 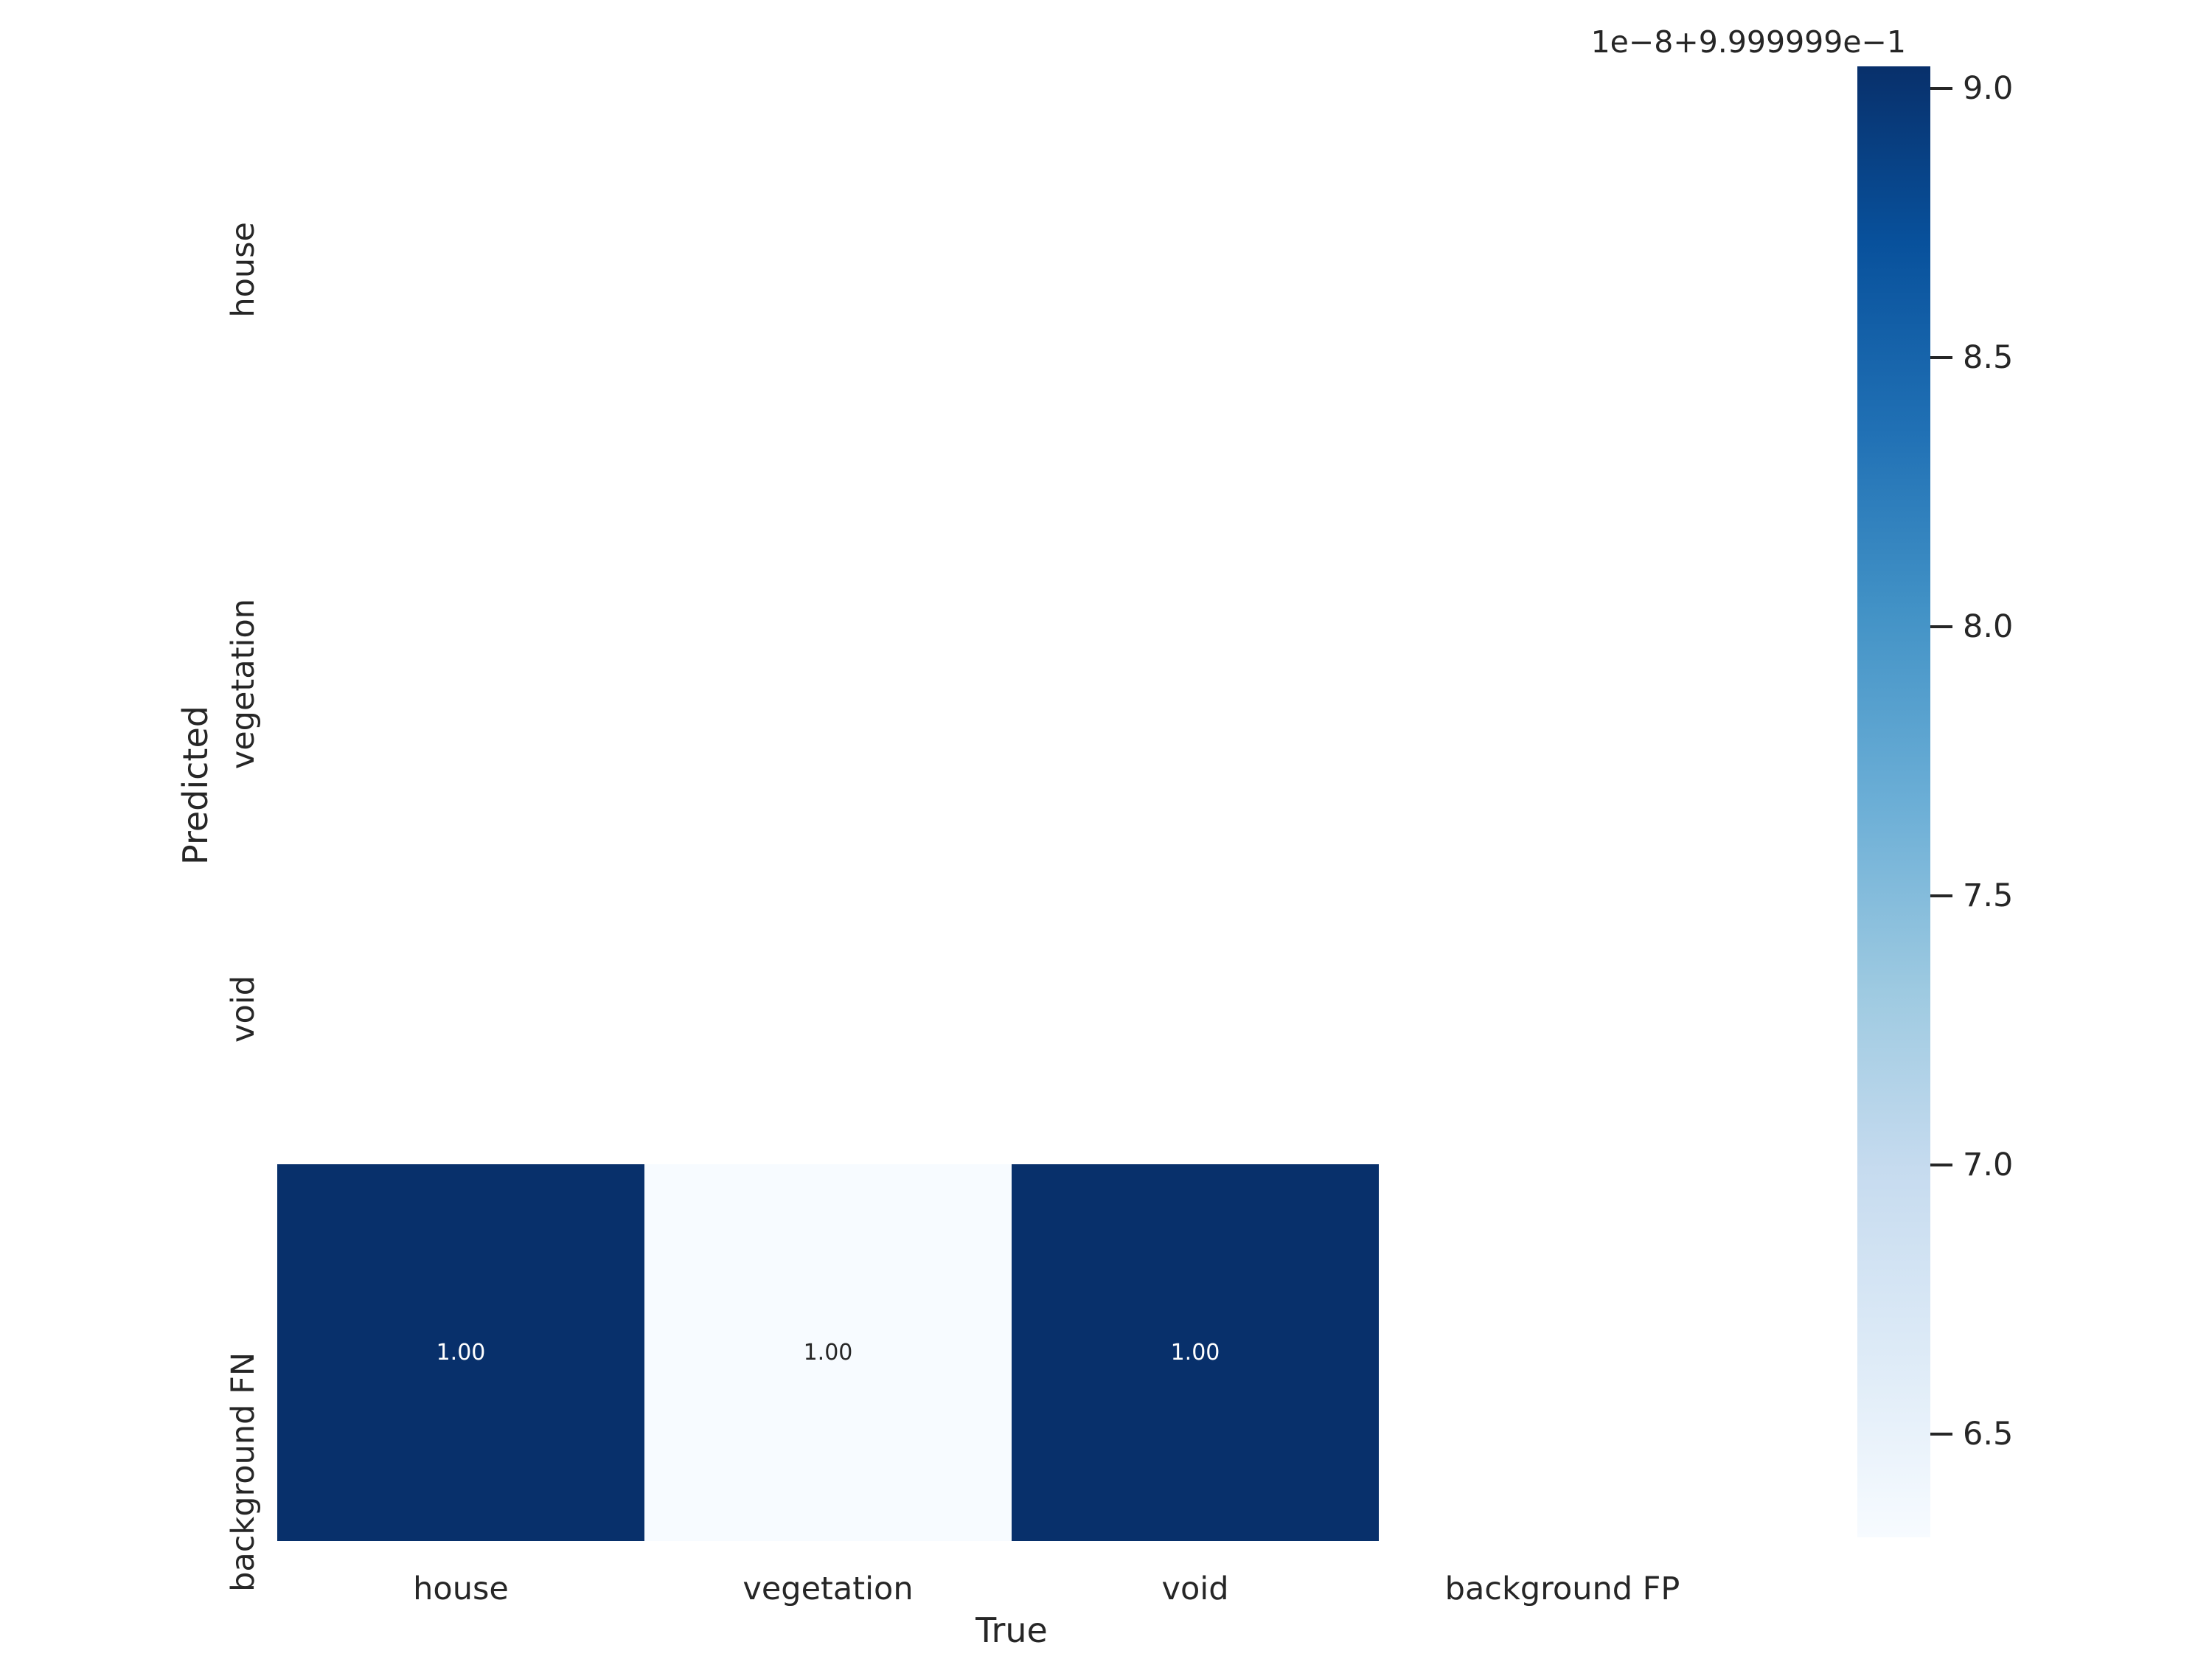 What do you see at coordinates (1562, 1589) in the screenshot?
I see `x-tick-background-fp: background FP` at bounding box center [1562, 1589].